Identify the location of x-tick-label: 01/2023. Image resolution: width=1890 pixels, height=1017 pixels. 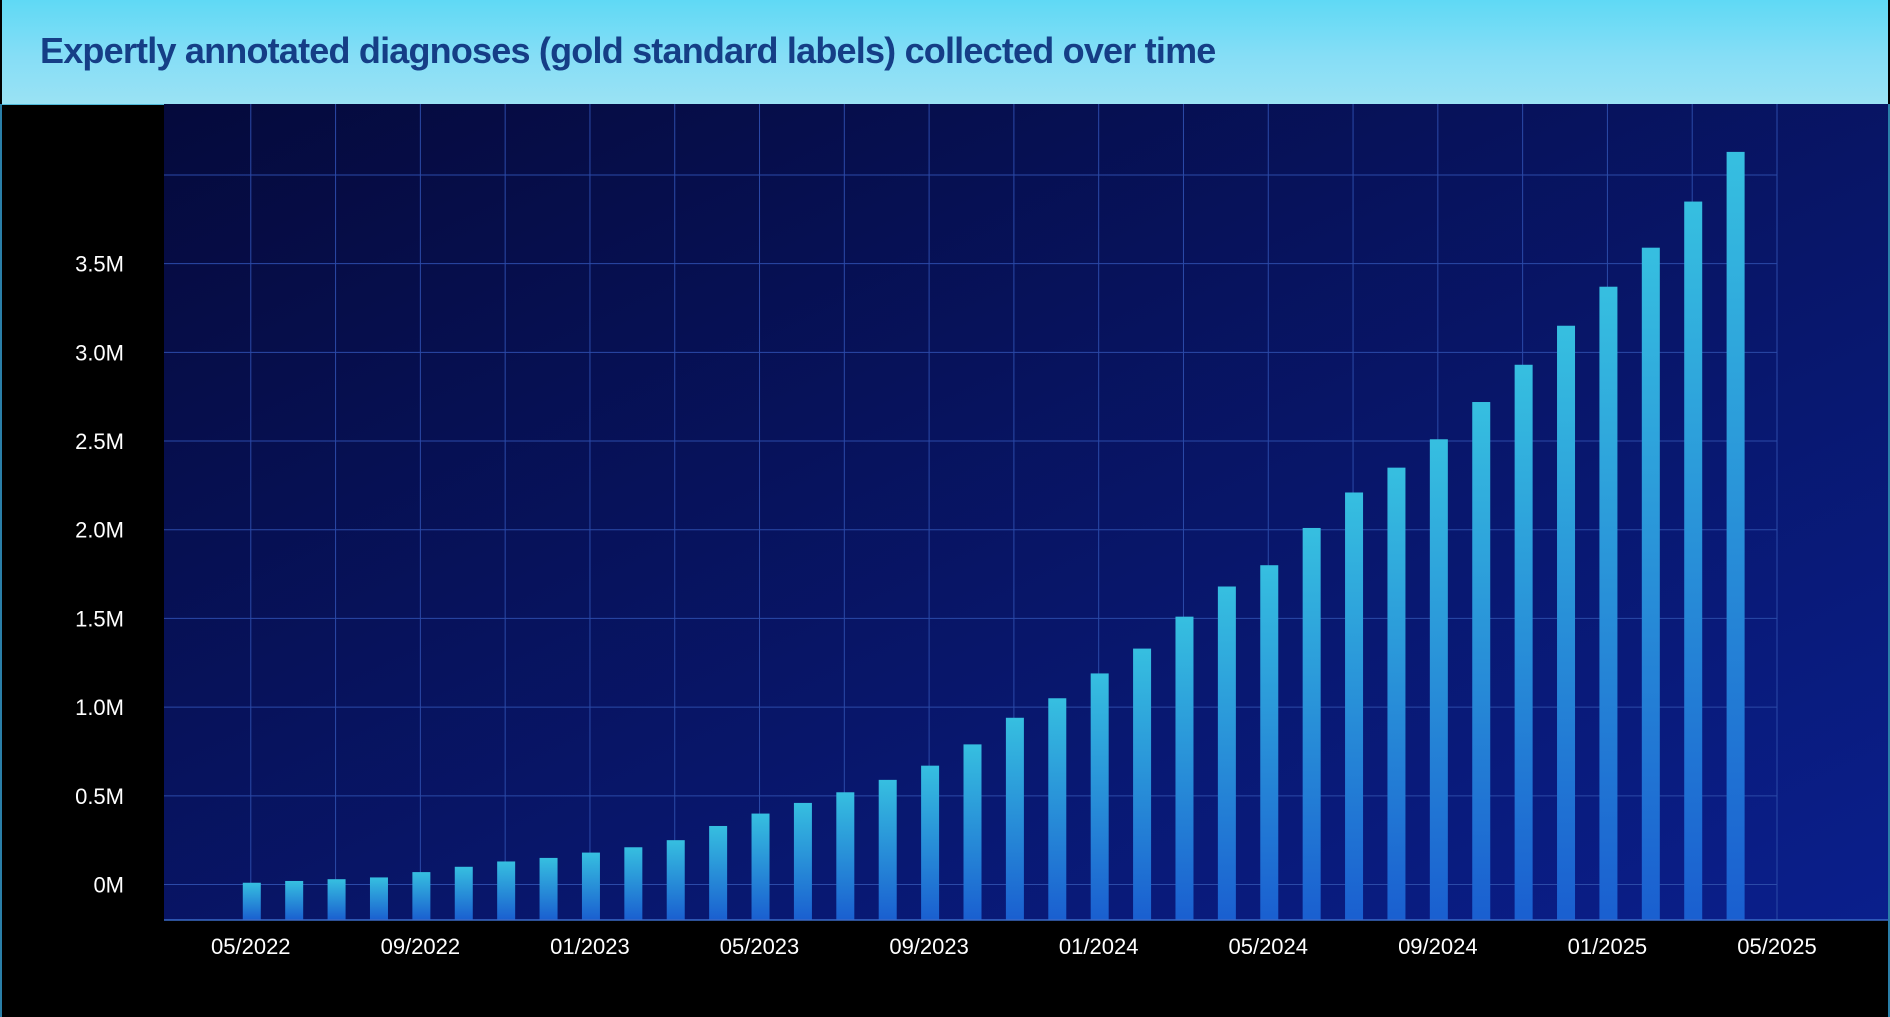
(590, 946).